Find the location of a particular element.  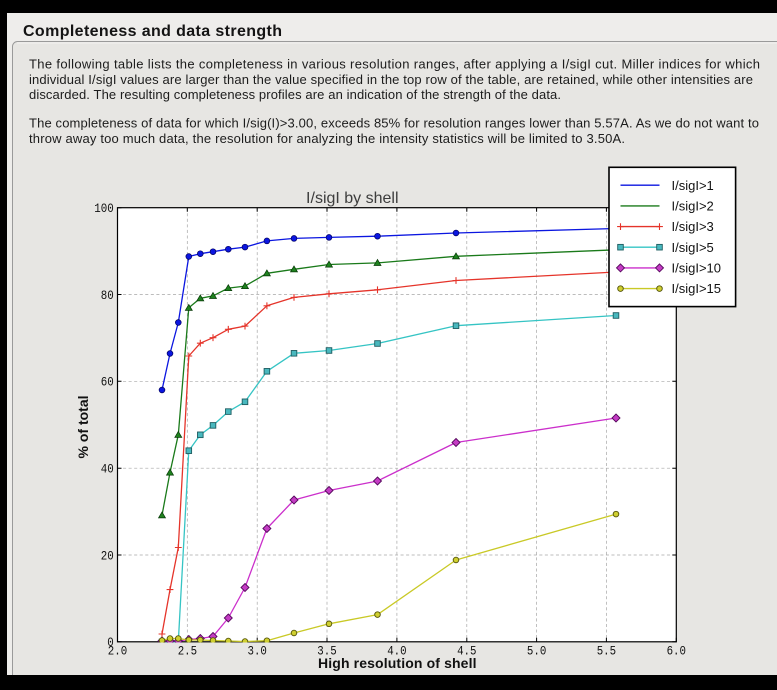

svg-text: High resolution of shell is located at coordinates (397, 663).